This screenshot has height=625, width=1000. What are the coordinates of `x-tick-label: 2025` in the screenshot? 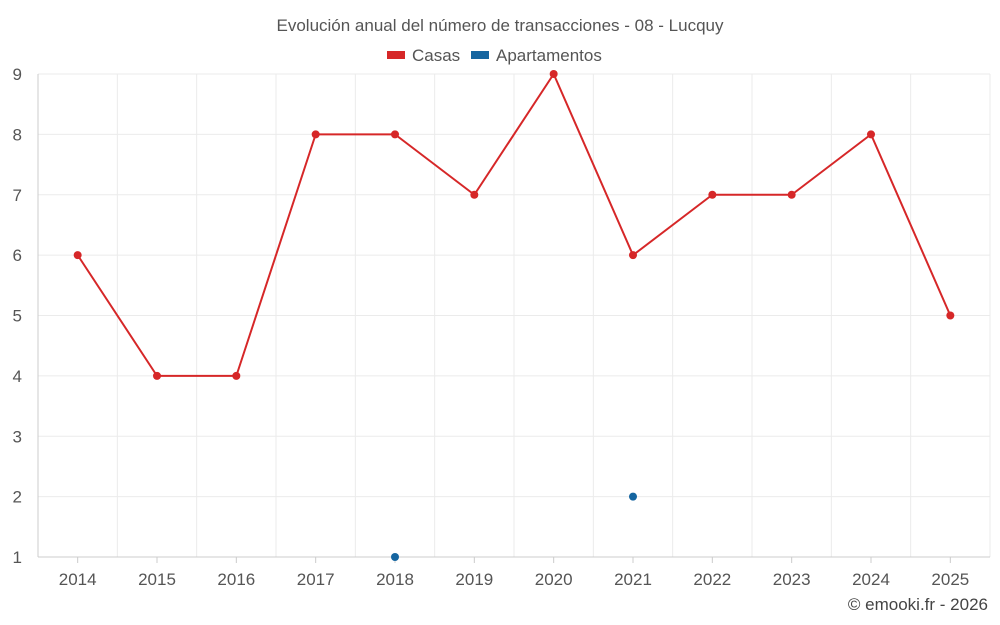 It's located at (950, 579).